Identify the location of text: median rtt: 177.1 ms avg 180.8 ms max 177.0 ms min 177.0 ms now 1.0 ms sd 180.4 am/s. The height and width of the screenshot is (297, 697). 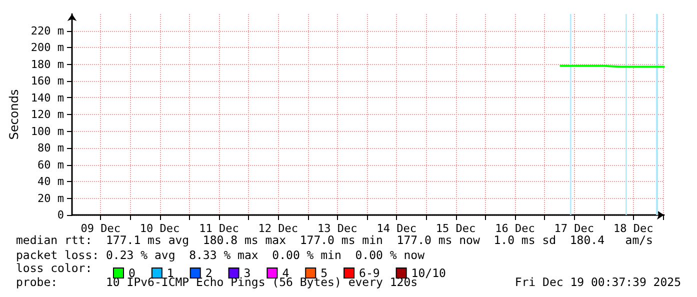
(334, 240).